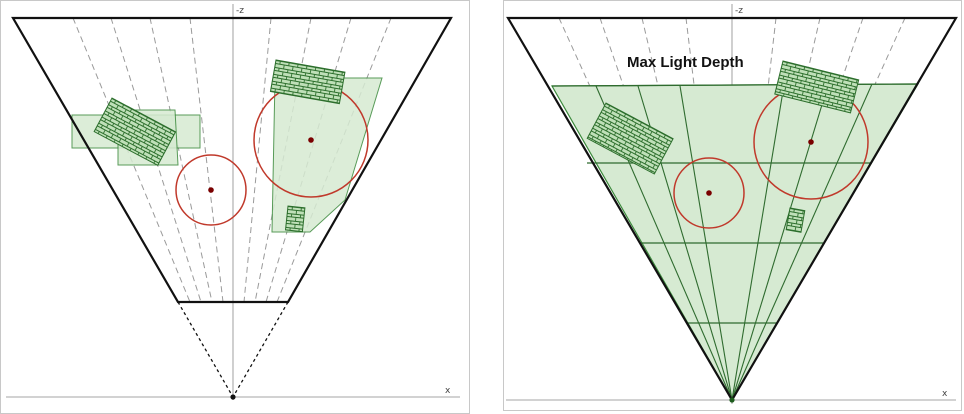  What do you see at coordinates (233, 349) in the screenshot?
I see `frustum-extension` at bounding box center [233, 349].